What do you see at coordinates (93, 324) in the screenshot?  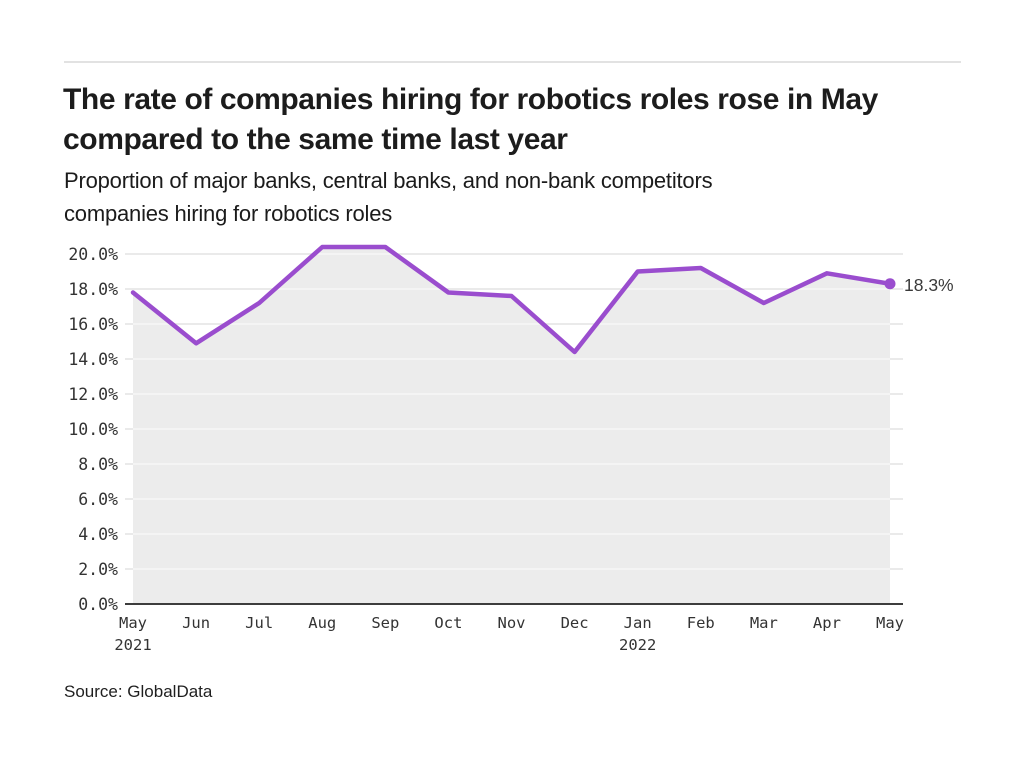 I see `y-tick-label: 16.0%` at bounding box center [93, 324].